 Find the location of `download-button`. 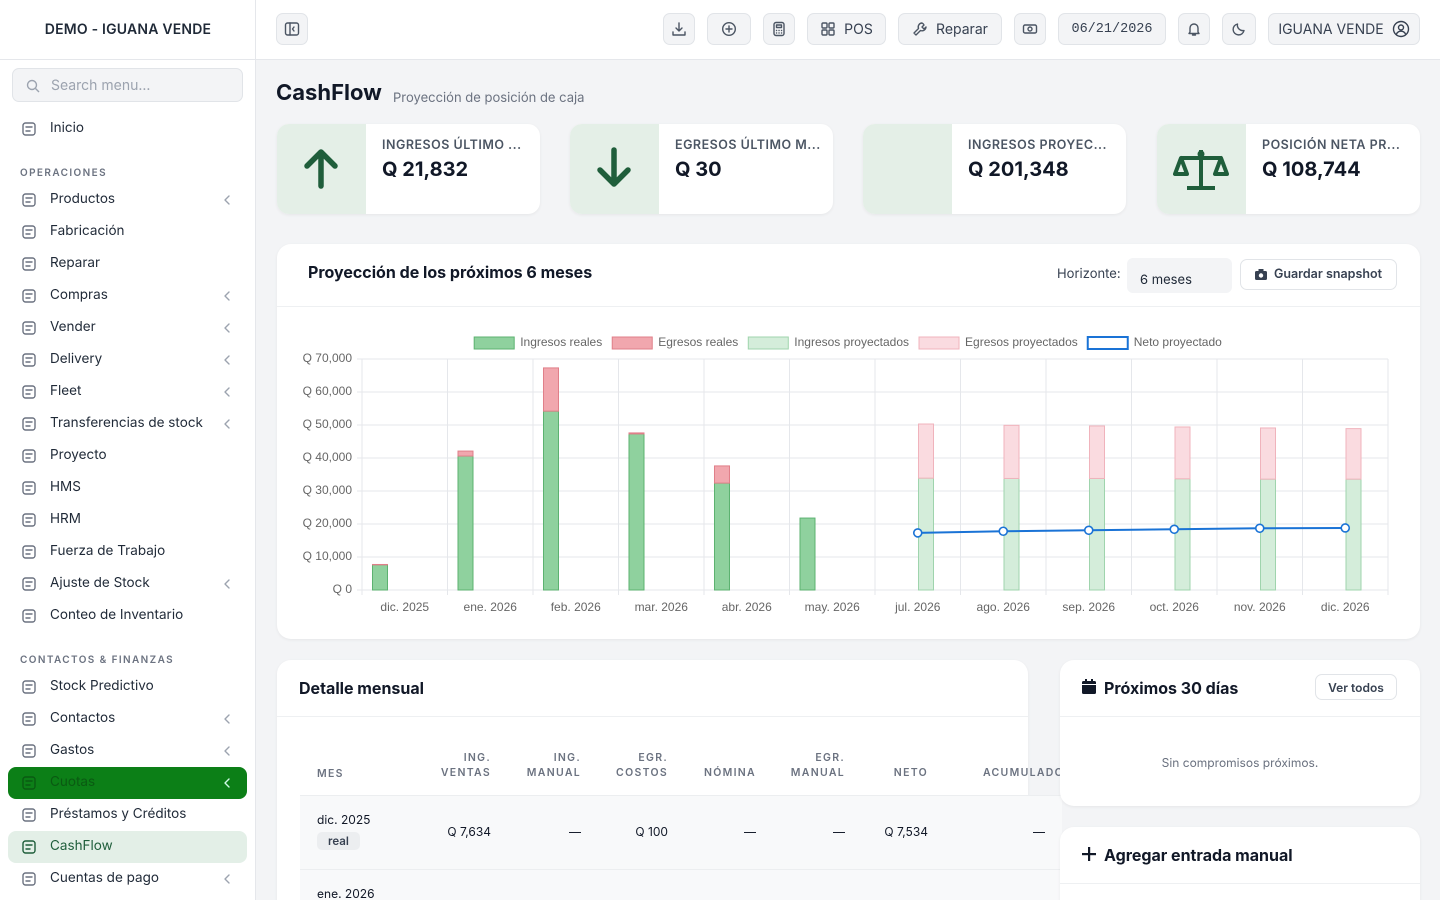

download-button is located at coordinates (679, 29).